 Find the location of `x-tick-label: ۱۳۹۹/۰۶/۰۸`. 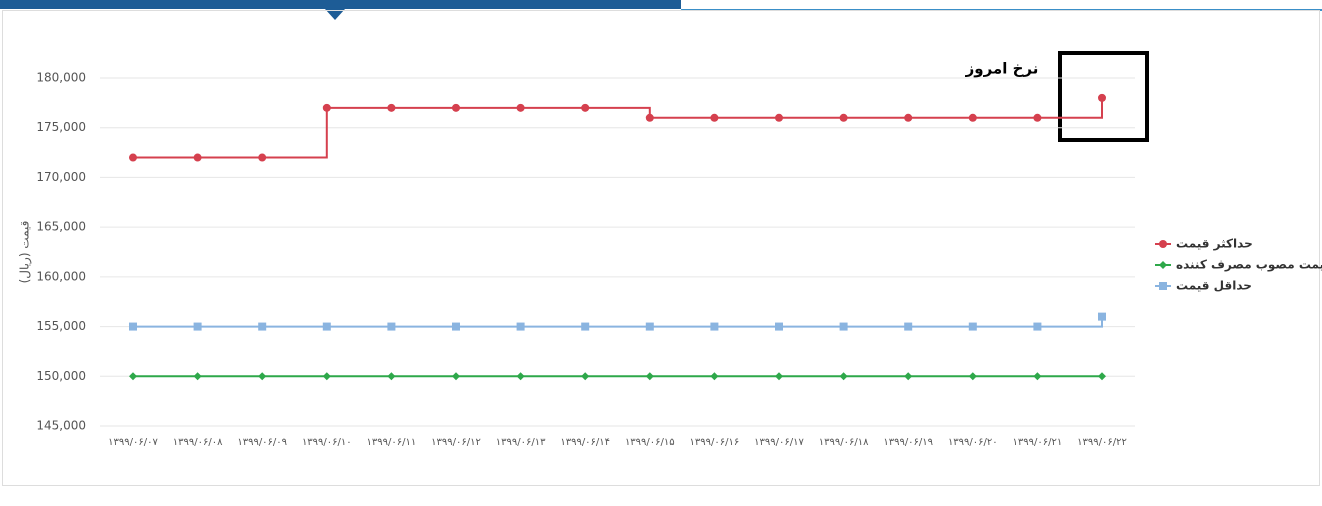

x-tick-label: ۱۳۹۹/۰۶/۰۸ is located at coordinates (198, 442).